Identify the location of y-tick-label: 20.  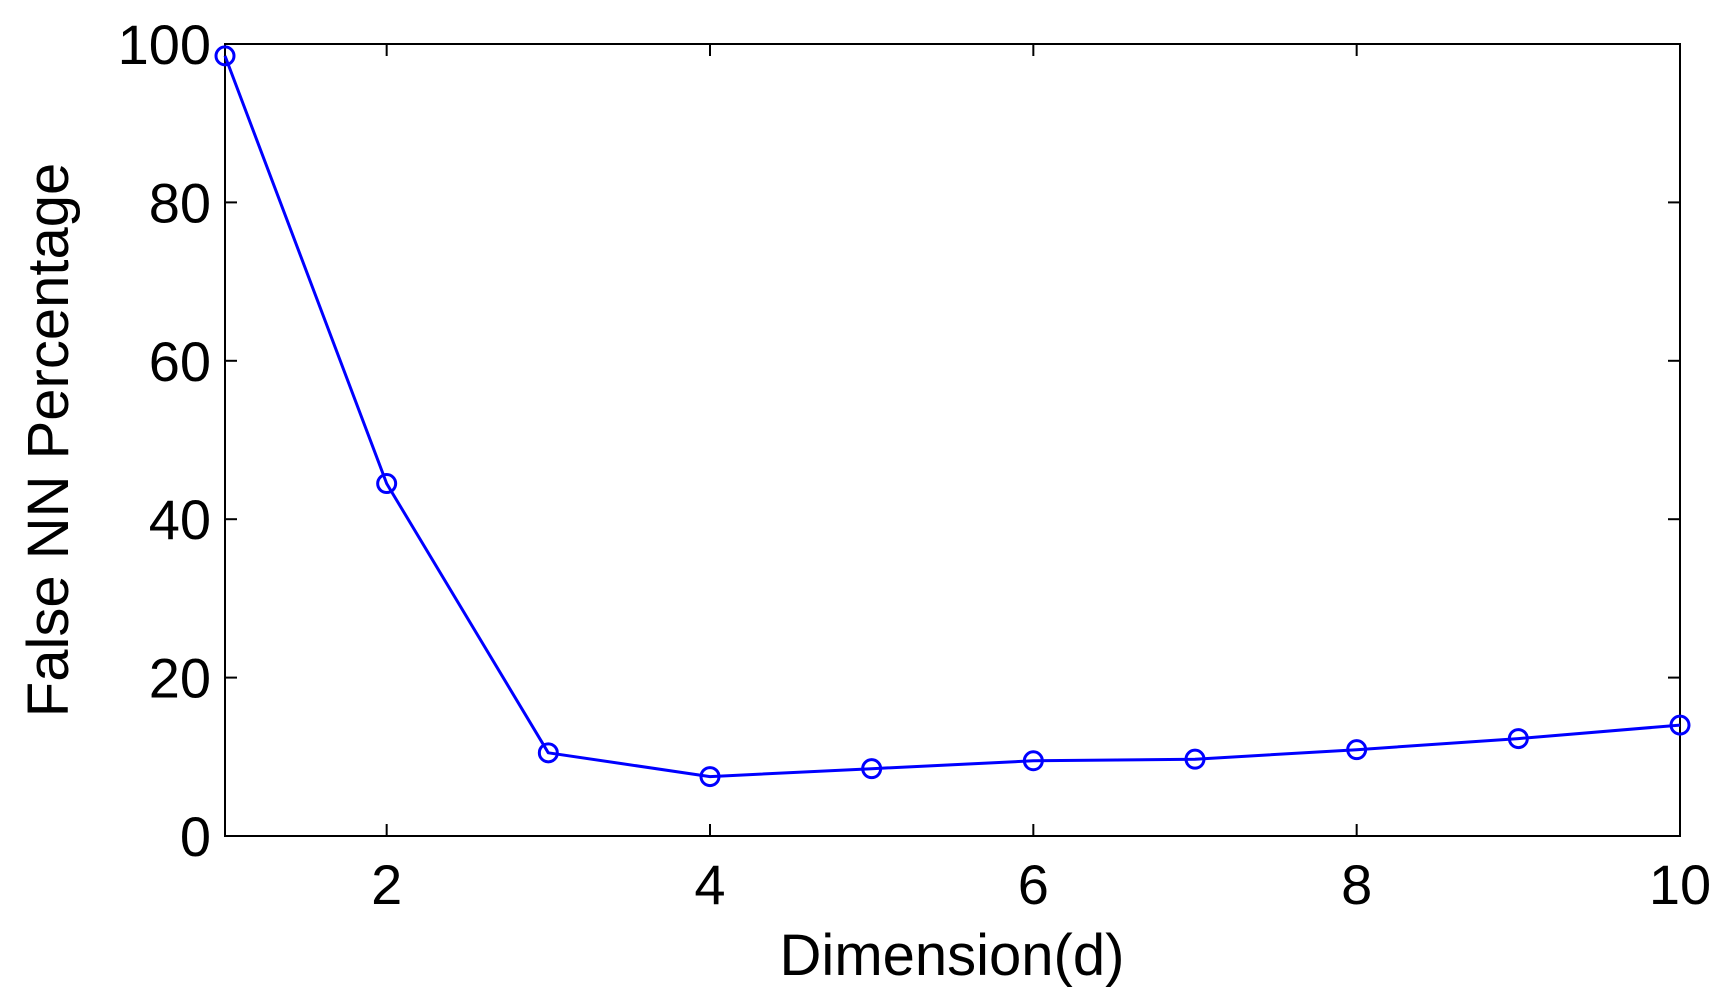
(180, 678).